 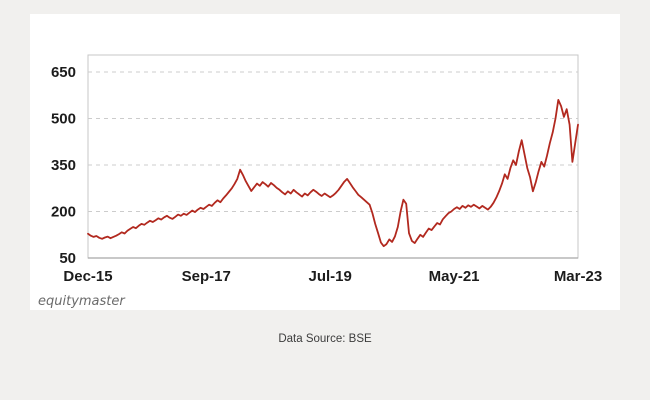 I want to click on y-tick-label-50: 50, so click(x=67, y=258).